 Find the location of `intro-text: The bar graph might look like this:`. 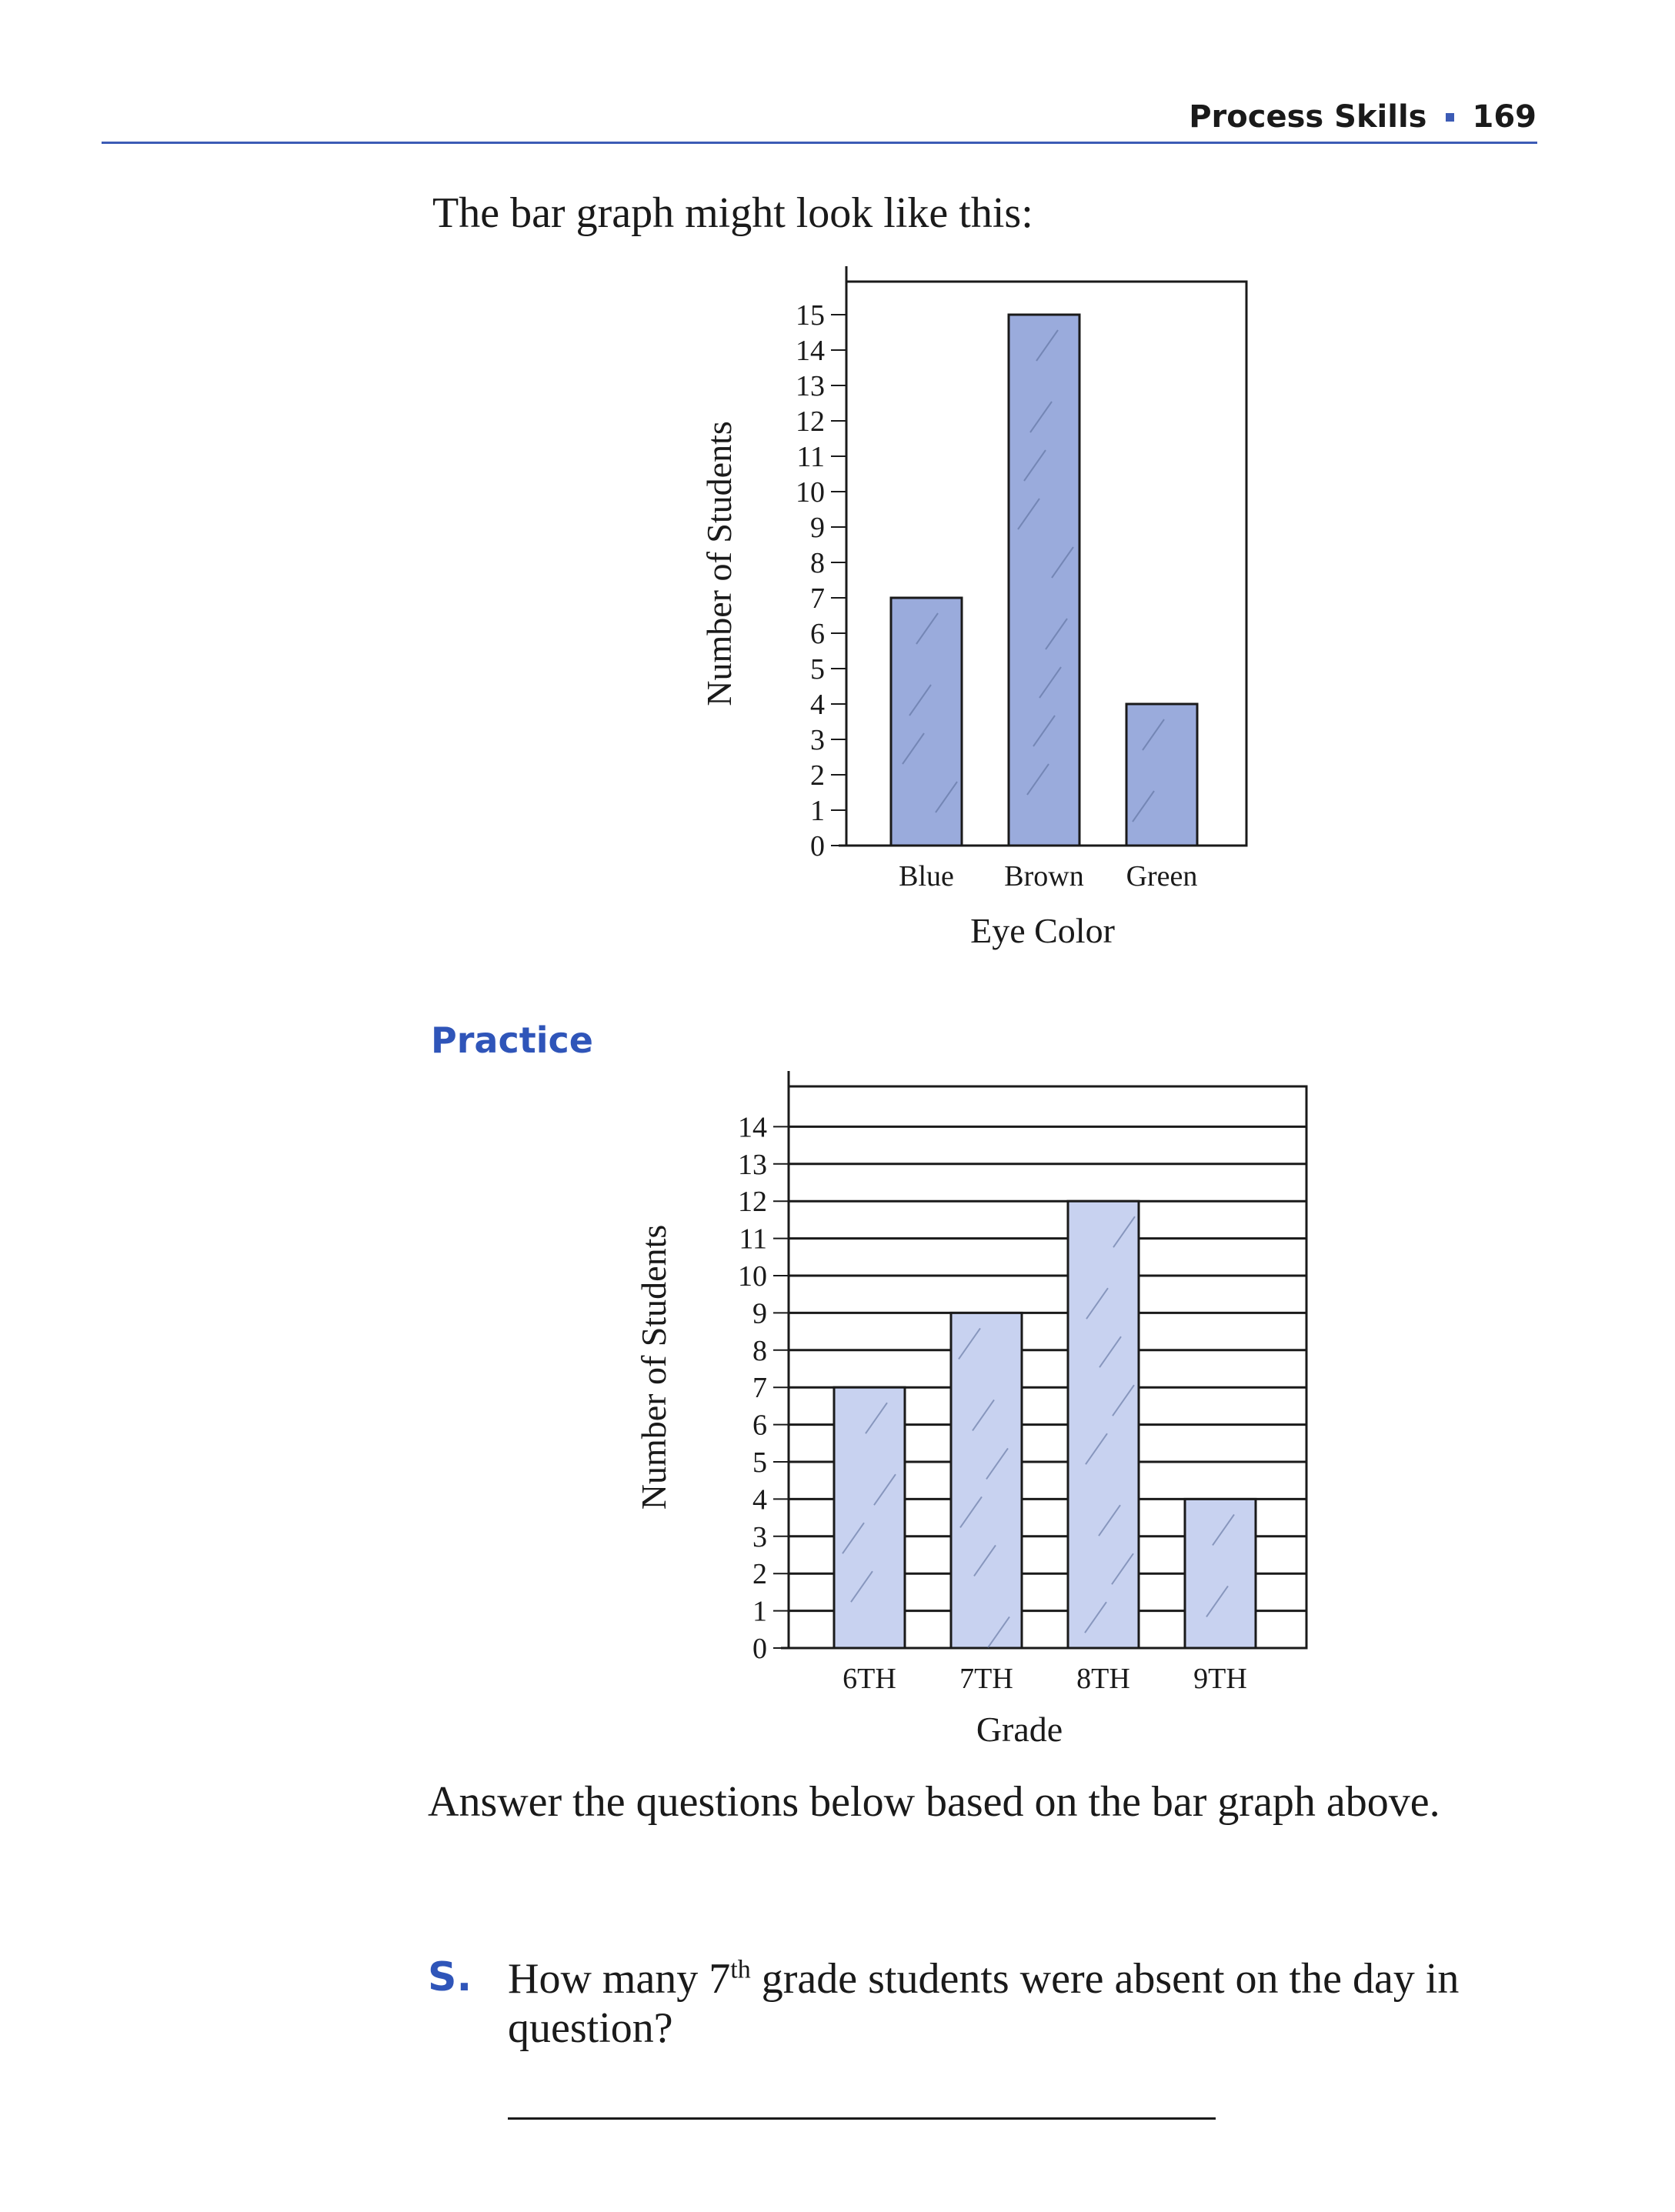

intro-text: The bar graph might look like this: is located at coordinates (732, 213).